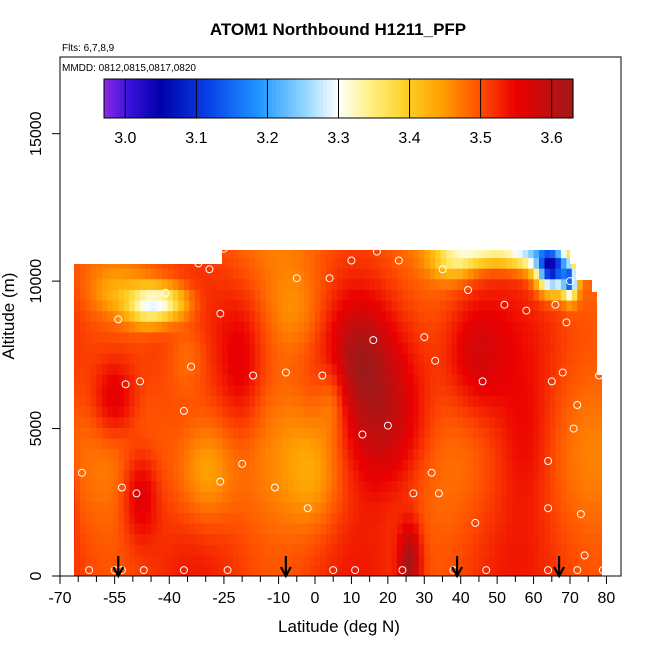  What do you see at coordinates (223, 598) in the screenshot?
I see `x-tick-label: -25` at bounding box center [223, 598].